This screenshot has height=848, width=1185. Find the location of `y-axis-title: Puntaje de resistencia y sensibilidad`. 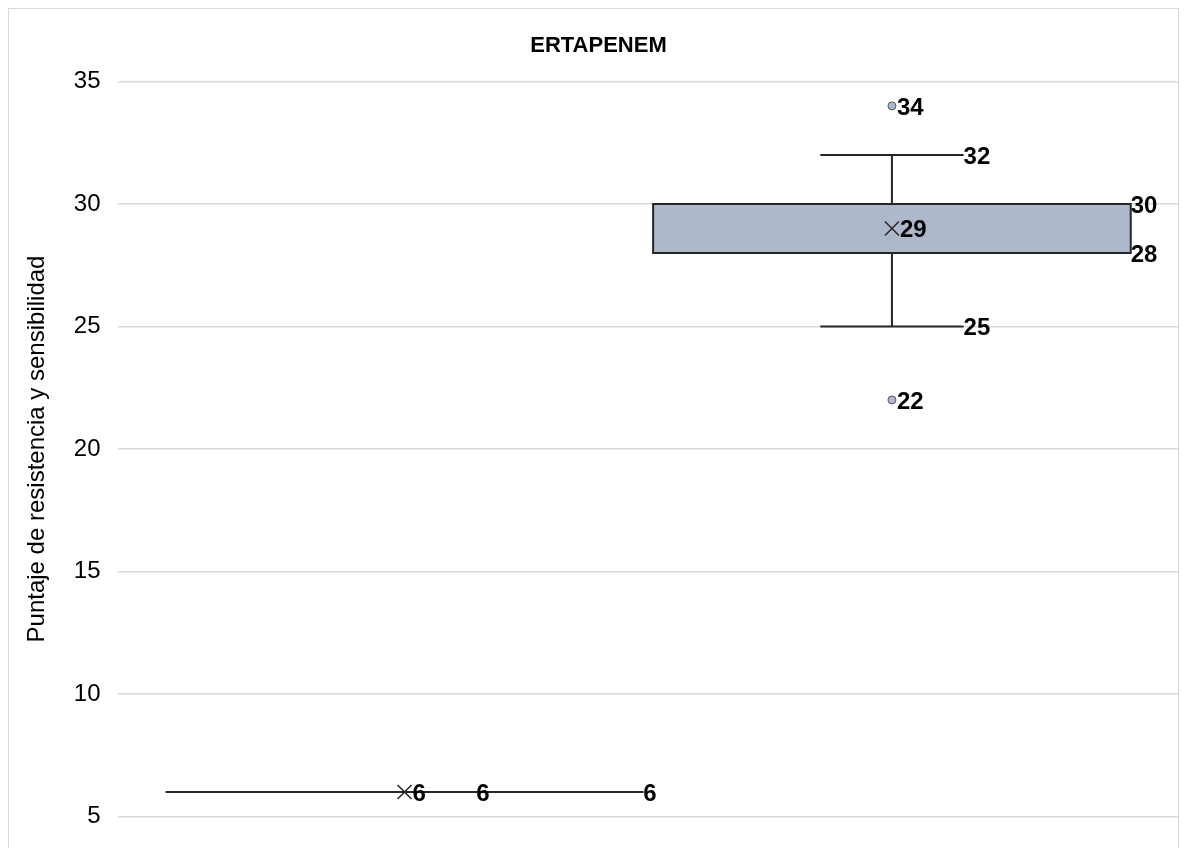

y-axis-title: Puntaje de resistencia y sensibilidad is located at coordinates (36, 449).